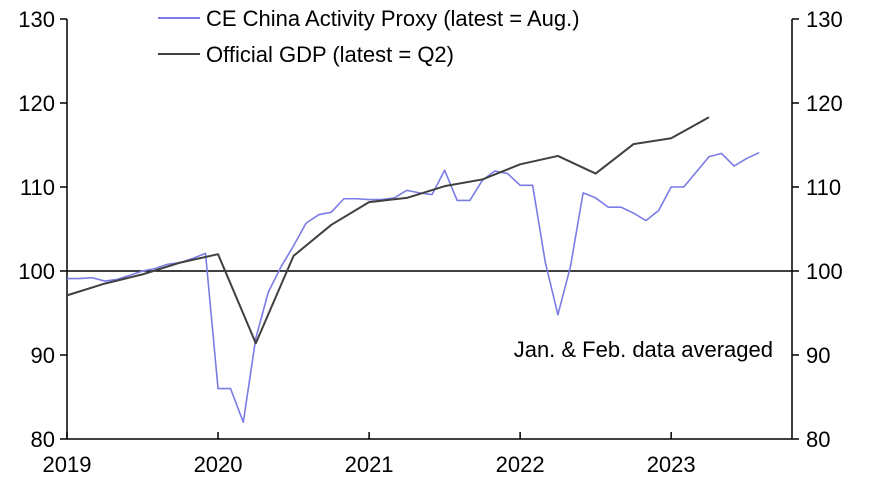  What do you see at coordinates (218, 464) in the screenshot?
I see `x-tick-label: 2020` at bounding box center [218, 464].